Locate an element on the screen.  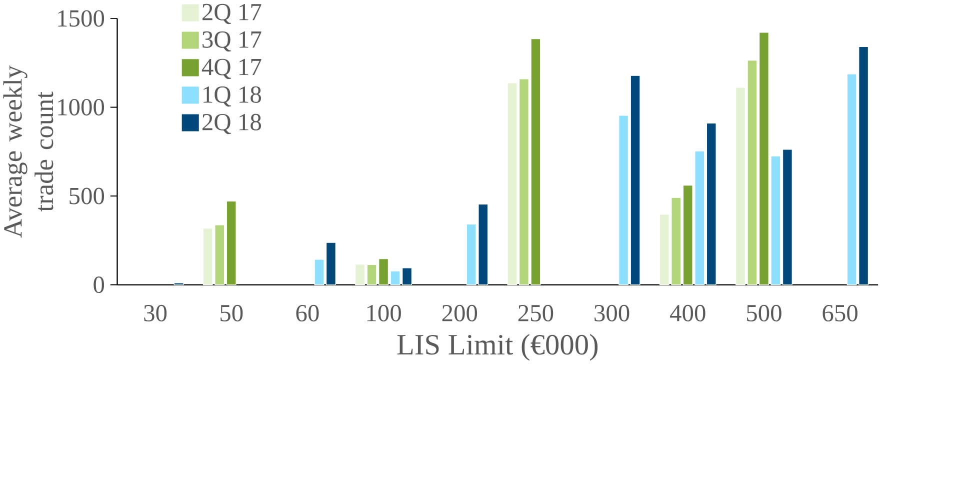
x-tick-label: 250 is located at coordinates (536, 313).